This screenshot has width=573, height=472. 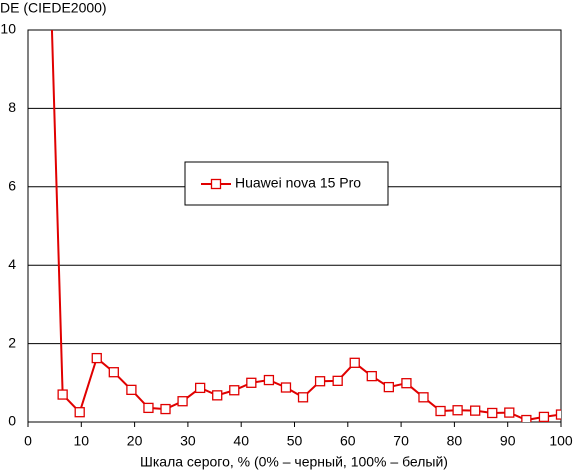 What do you see at coordinates (295, 441) in the screenshot?
I see `x-tick-label: 50` at bounding box center [295, 441].